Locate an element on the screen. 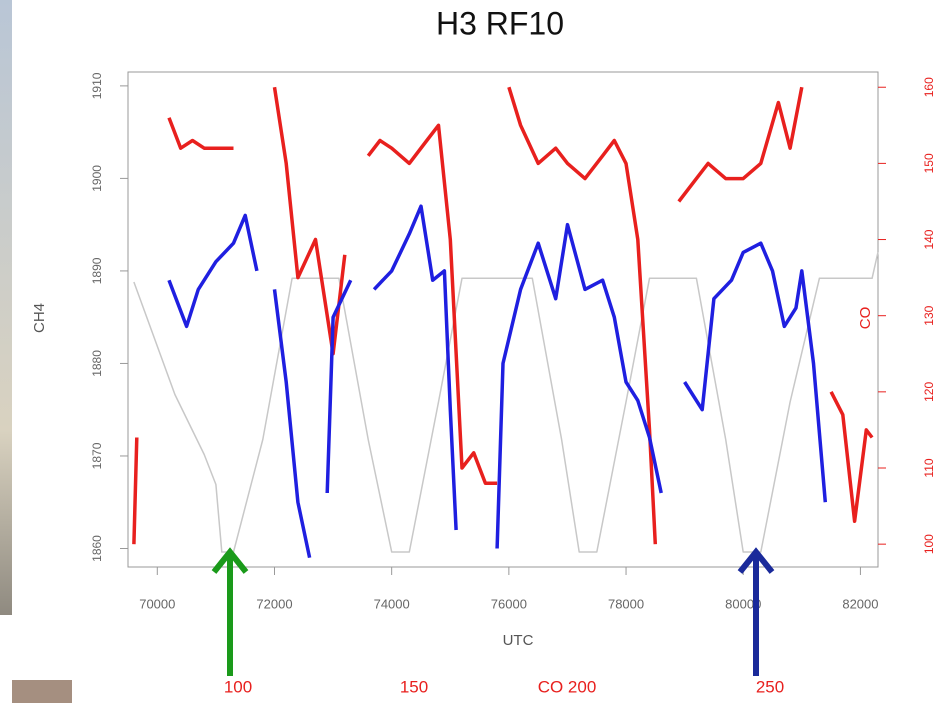  x-tick-label: 78000 is located at coordinates (626, 603).